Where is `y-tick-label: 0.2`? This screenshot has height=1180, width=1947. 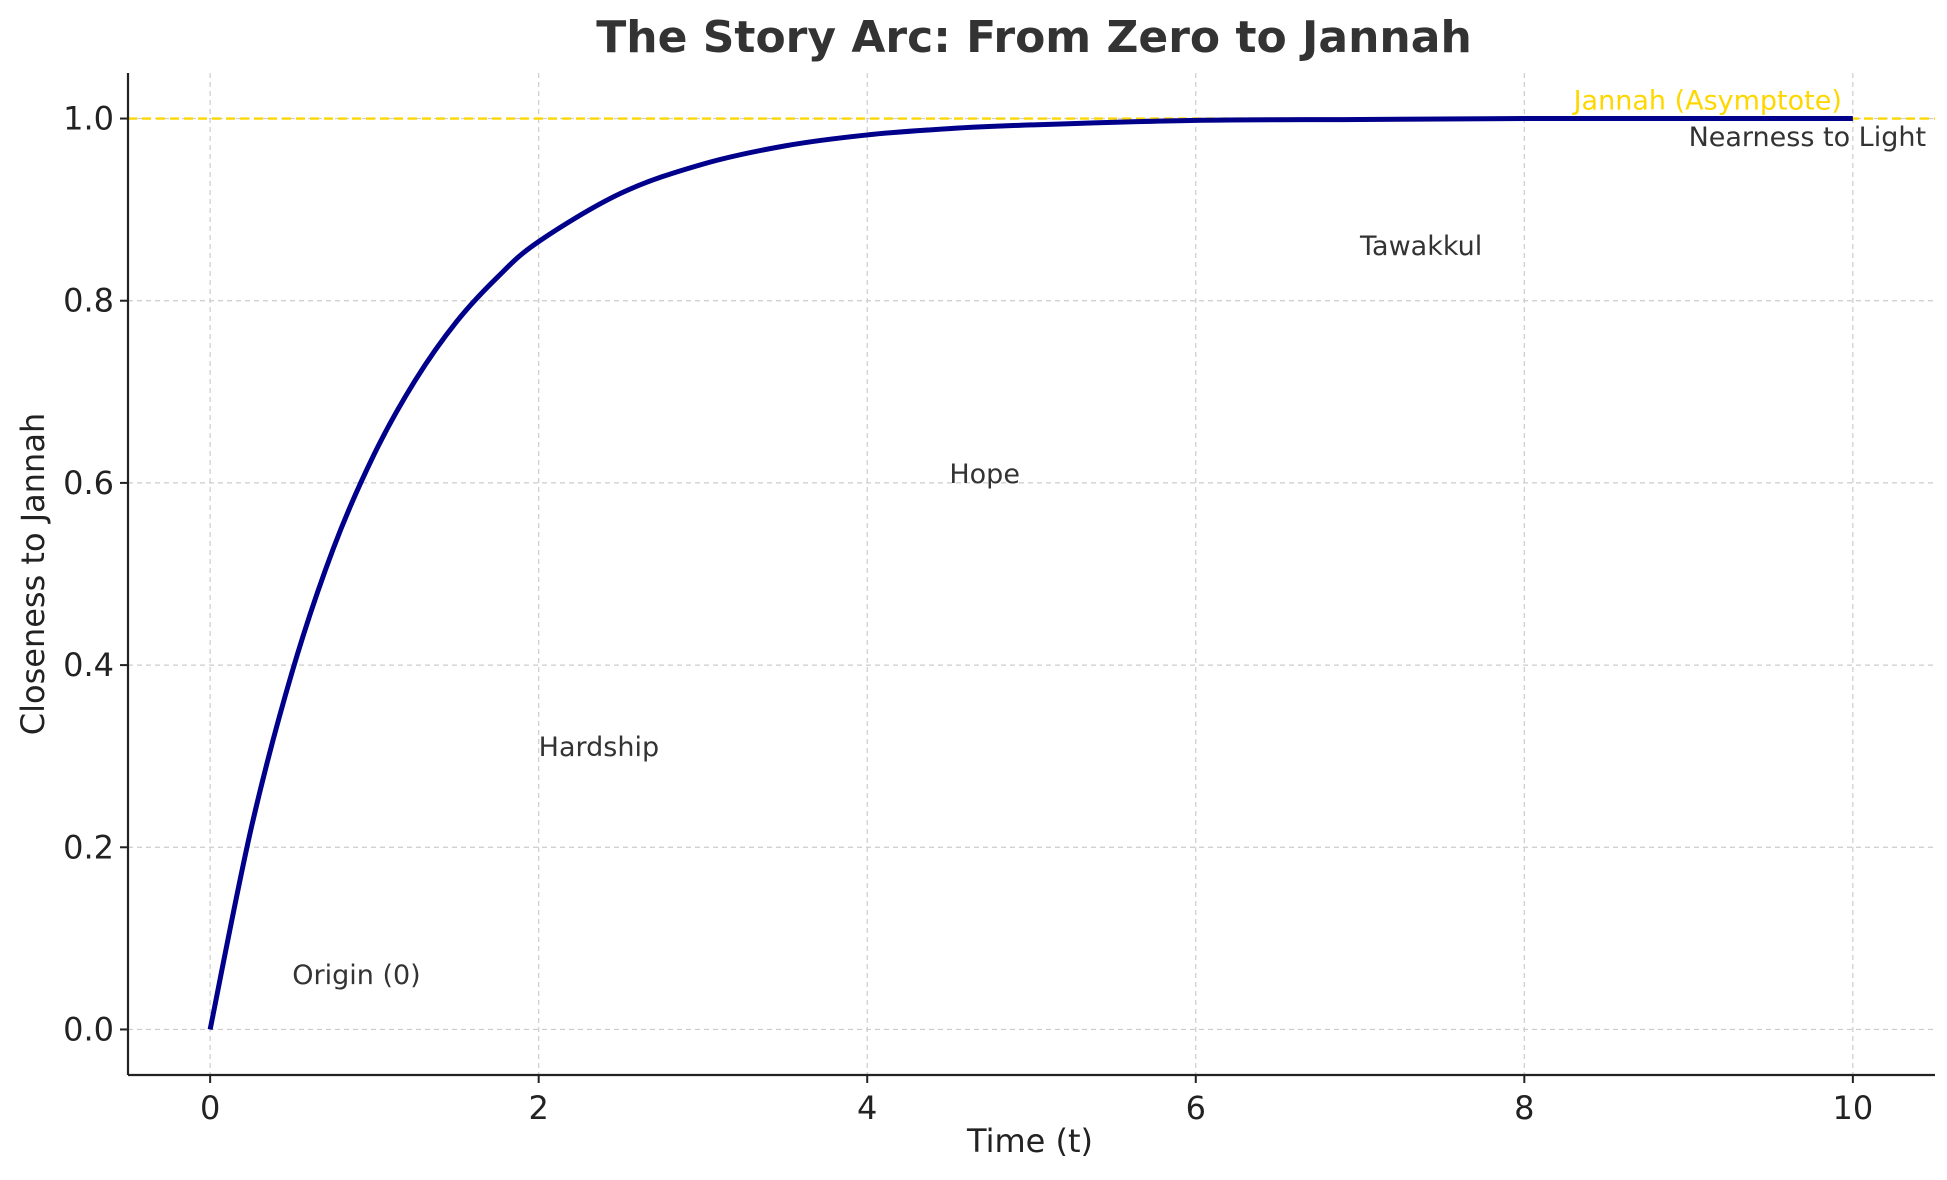 y-tick-label: 0.2 is located at coordinates (88, 847).